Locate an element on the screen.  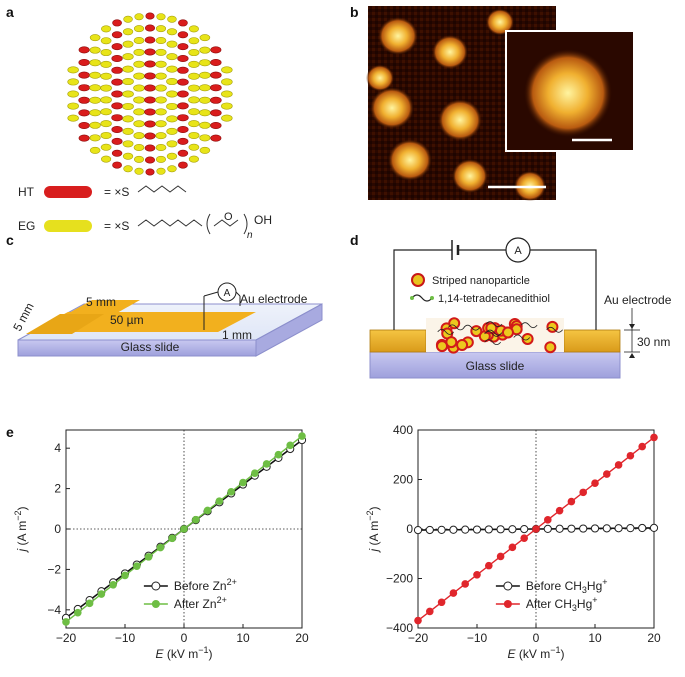
svg-text: O is located at coordinates (228, 217).